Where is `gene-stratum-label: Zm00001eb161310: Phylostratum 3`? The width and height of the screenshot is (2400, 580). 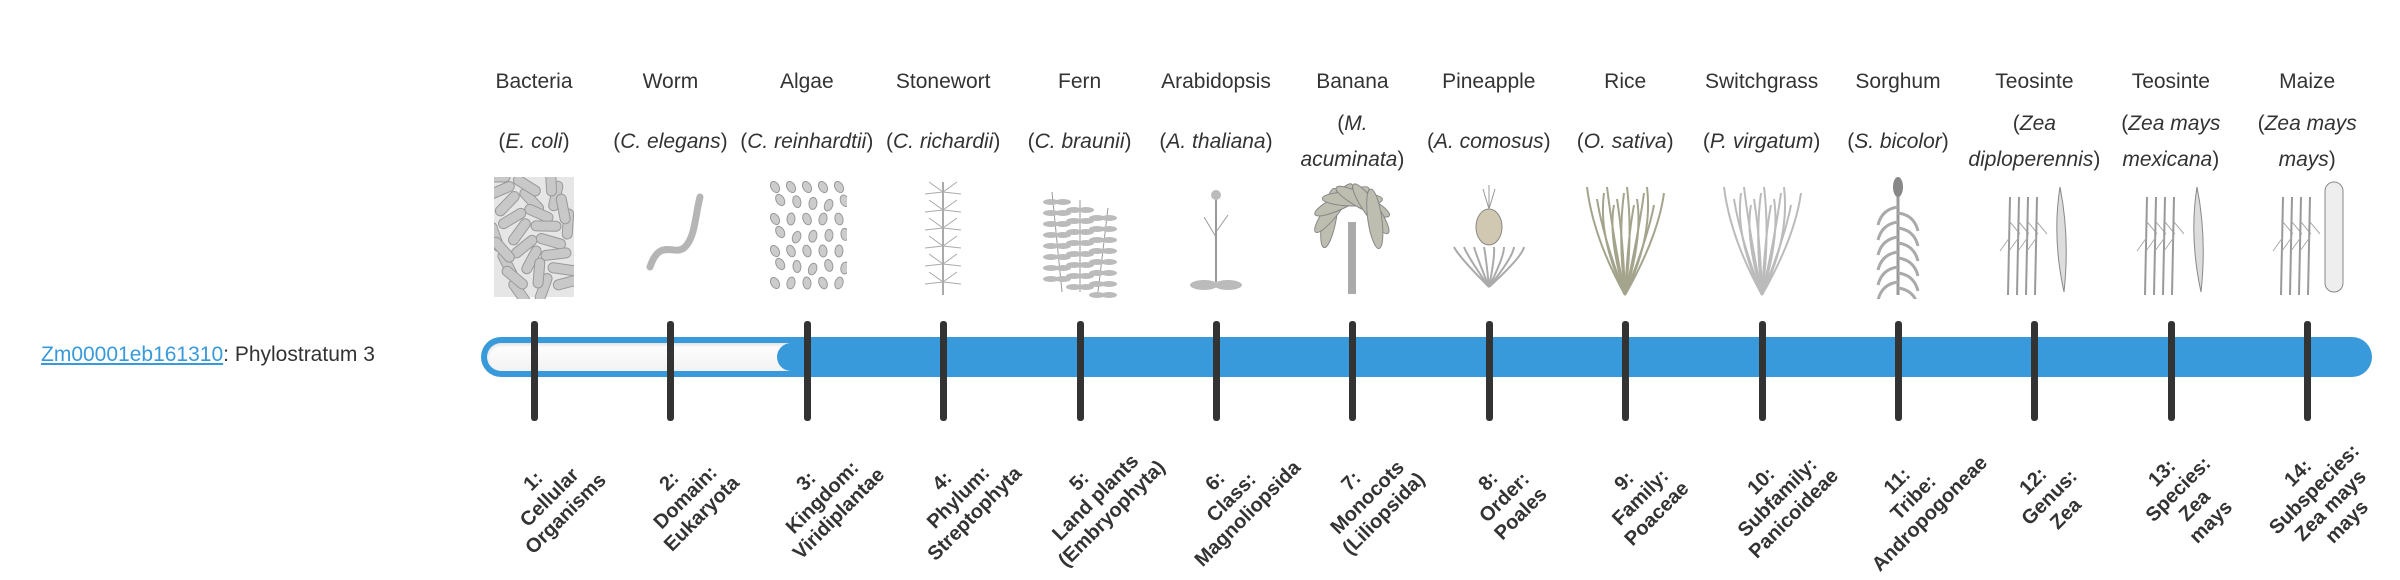 gene-stratum-label: Zm00001eb161310: Phylostratum 3 is located at coordinates (208, 355).